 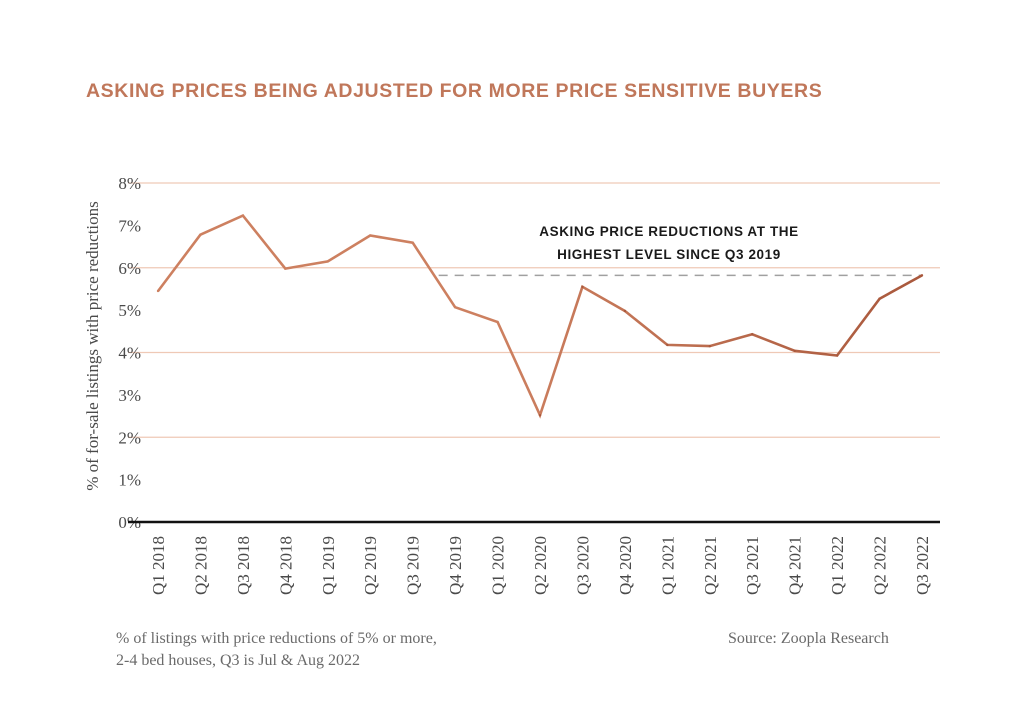 What do you see at coordinates (129, 310) in the screenshot?
I see `y-tick-label: 5%` at bounding box center [129, 310].